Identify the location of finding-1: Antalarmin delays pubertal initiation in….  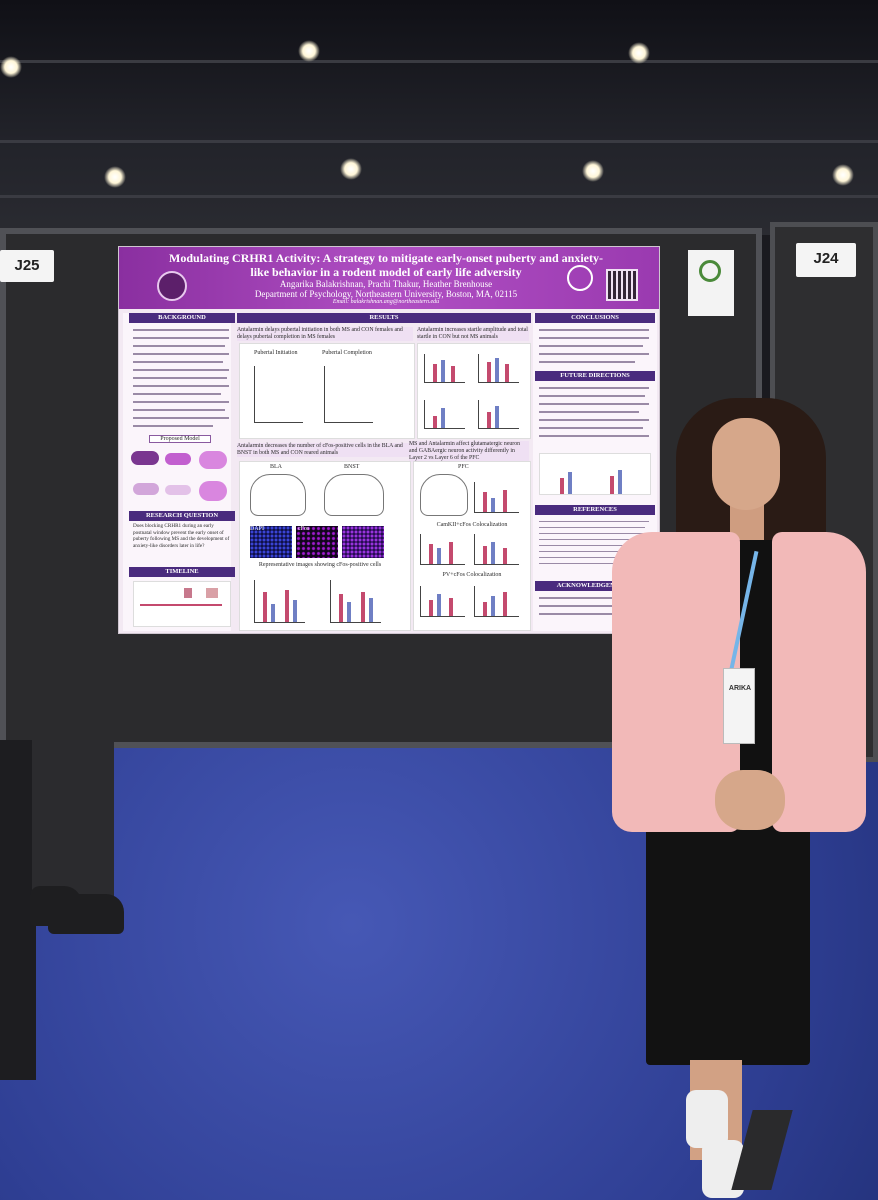
(325, 334).